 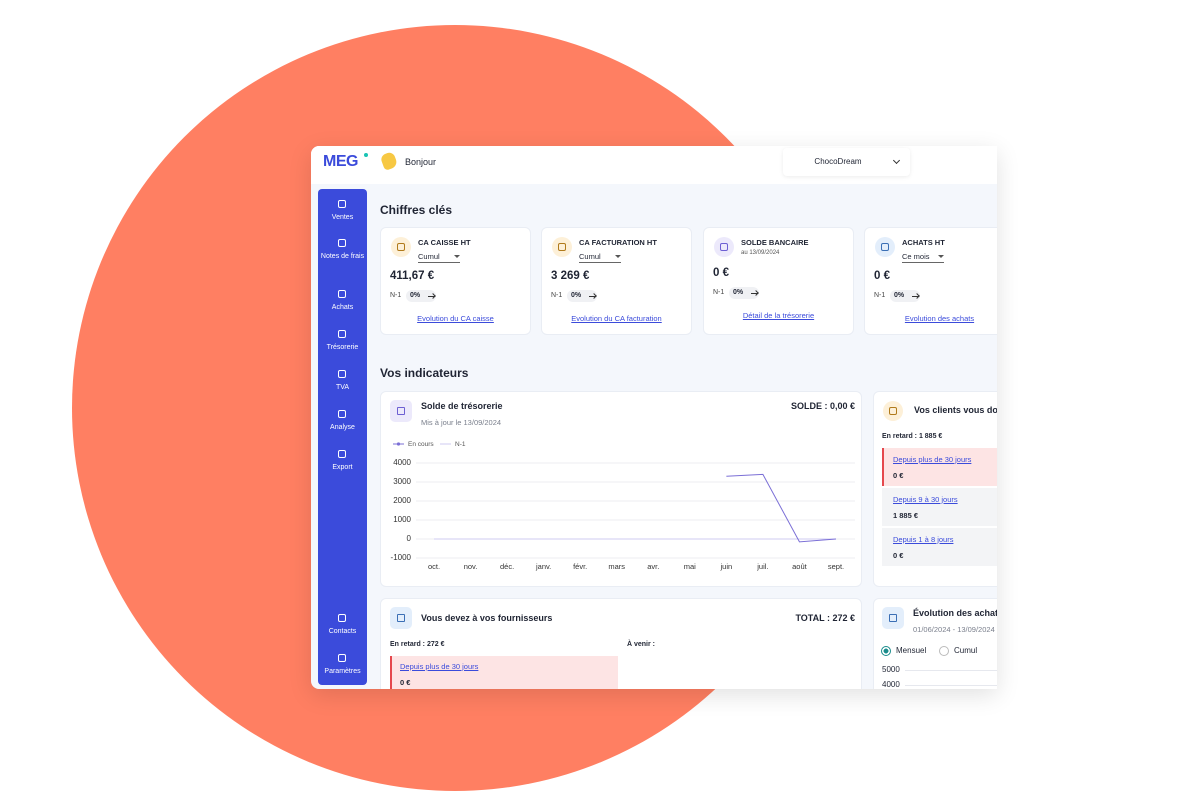 What do you see at coordinates (955, 409) in the screenshot?
I see `card-title: Vos clients vous doivent` at bounding box center [955, 409].